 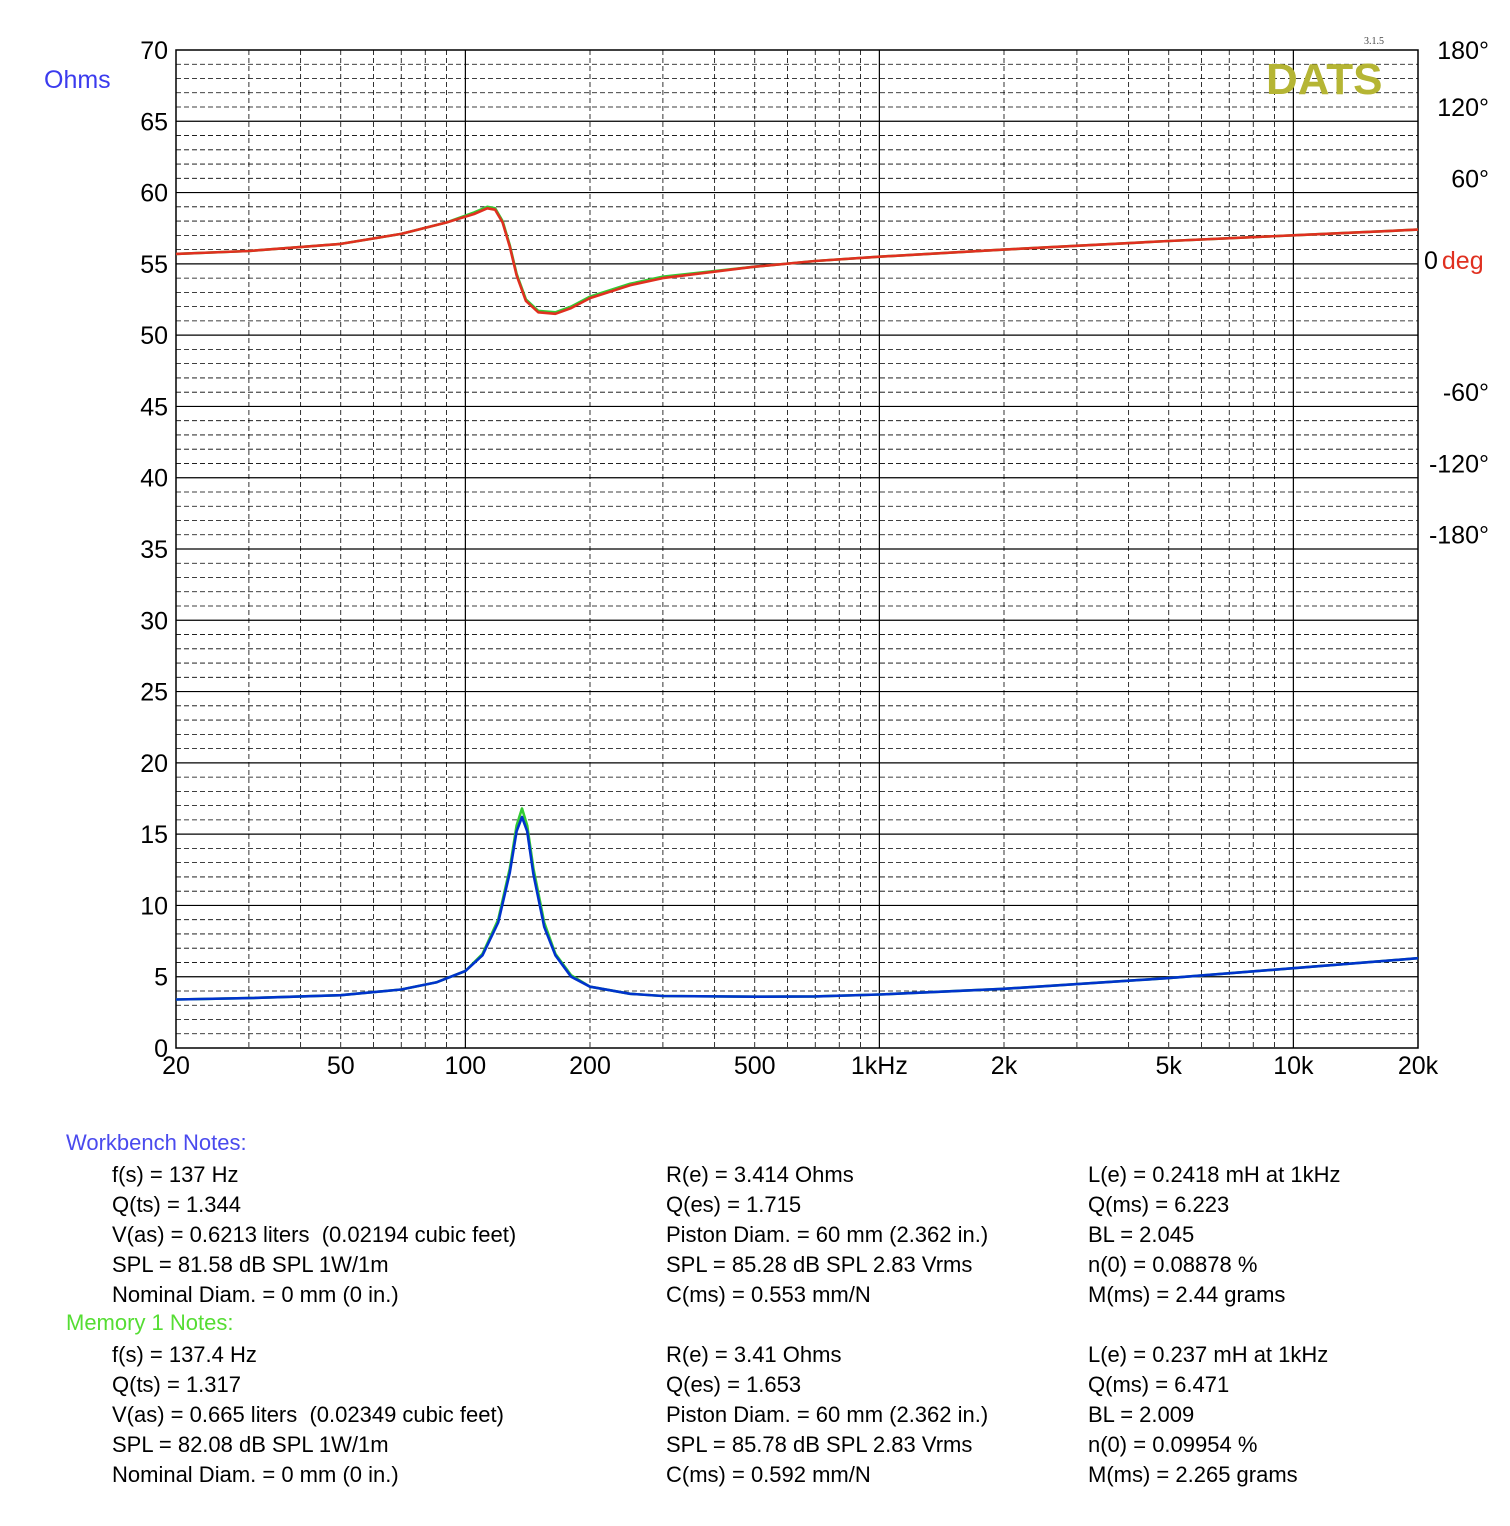 What do you see at coordinates (1193, 1474) in the screenshot?
I see `note-line: M(ms) = 2.265 grams` at bounding box center [1193, 1474].